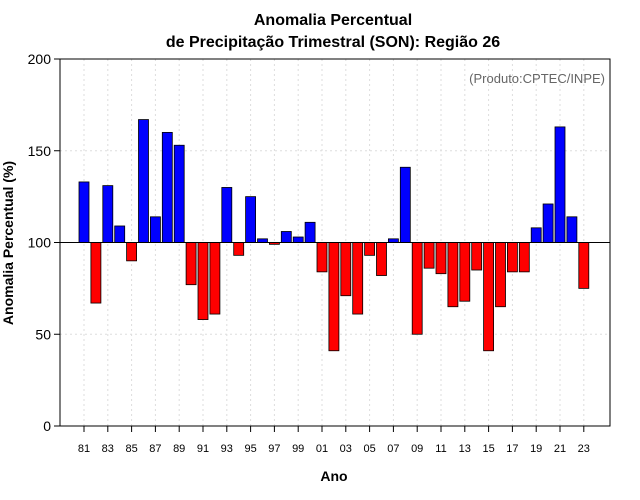  I want to click on xtick-label-11: 11, so click(440, 449).